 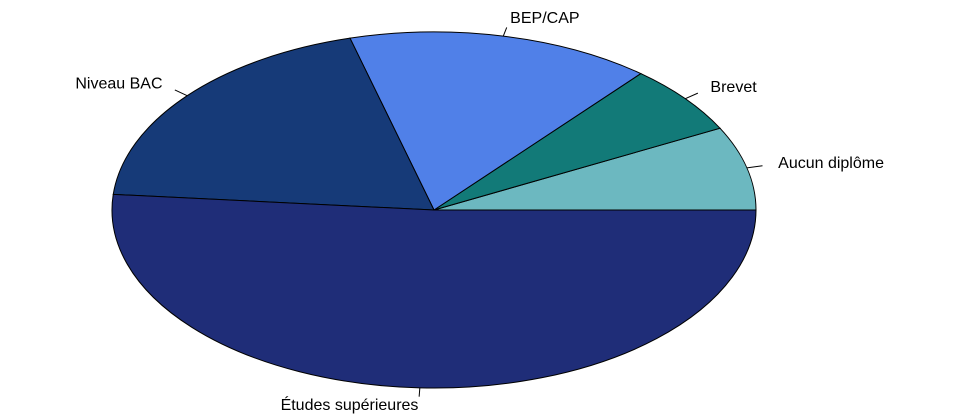 What do you see at coordinates (118, 83) in the screenshot?
I see `slice-label: Niveau BAC` at bounding box center [118, 83].